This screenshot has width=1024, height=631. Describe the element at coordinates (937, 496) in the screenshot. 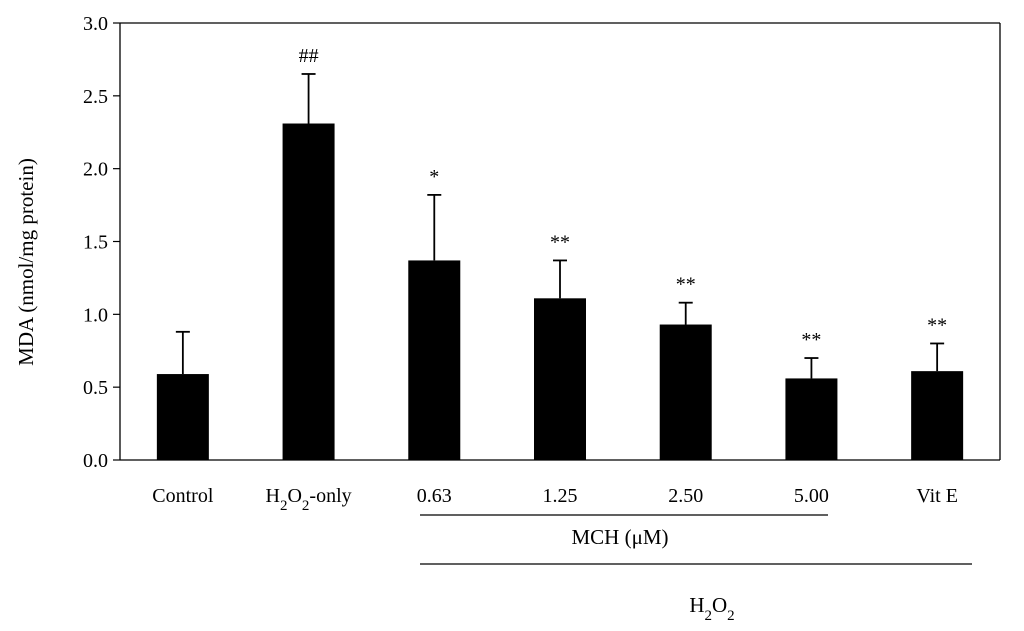

I see `x-category-label: Vit E` at that location.